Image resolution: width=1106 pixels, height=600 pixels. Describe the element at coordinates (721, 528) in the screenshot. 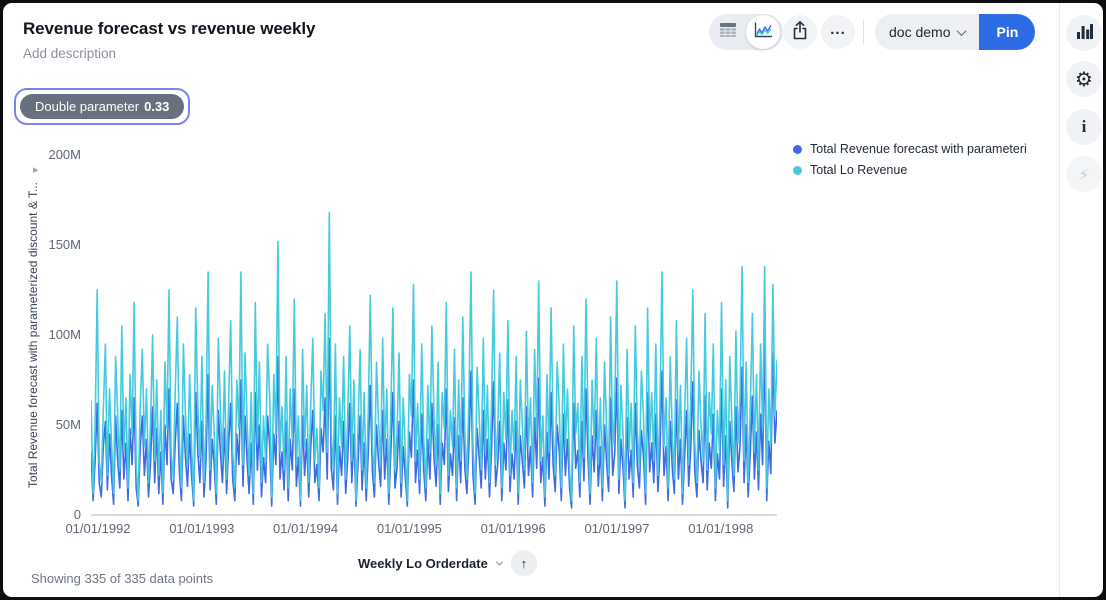

I see `x-tick-label: 01/01/1998` at that location.